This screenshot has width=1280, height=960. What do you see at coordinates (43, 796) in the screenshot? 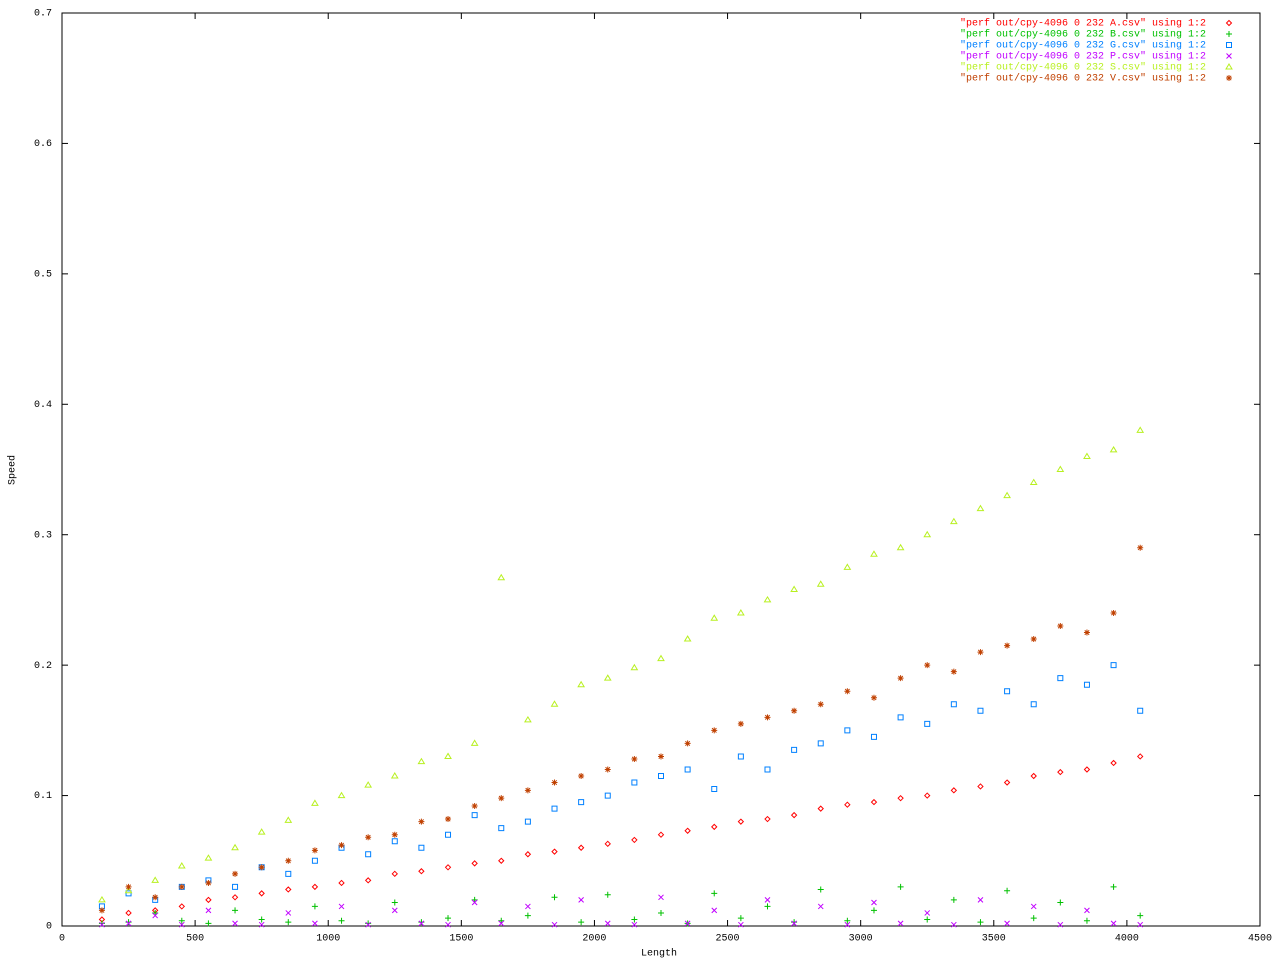
I see `y-tick-label: 0.1` at bounding box center [43, 796].